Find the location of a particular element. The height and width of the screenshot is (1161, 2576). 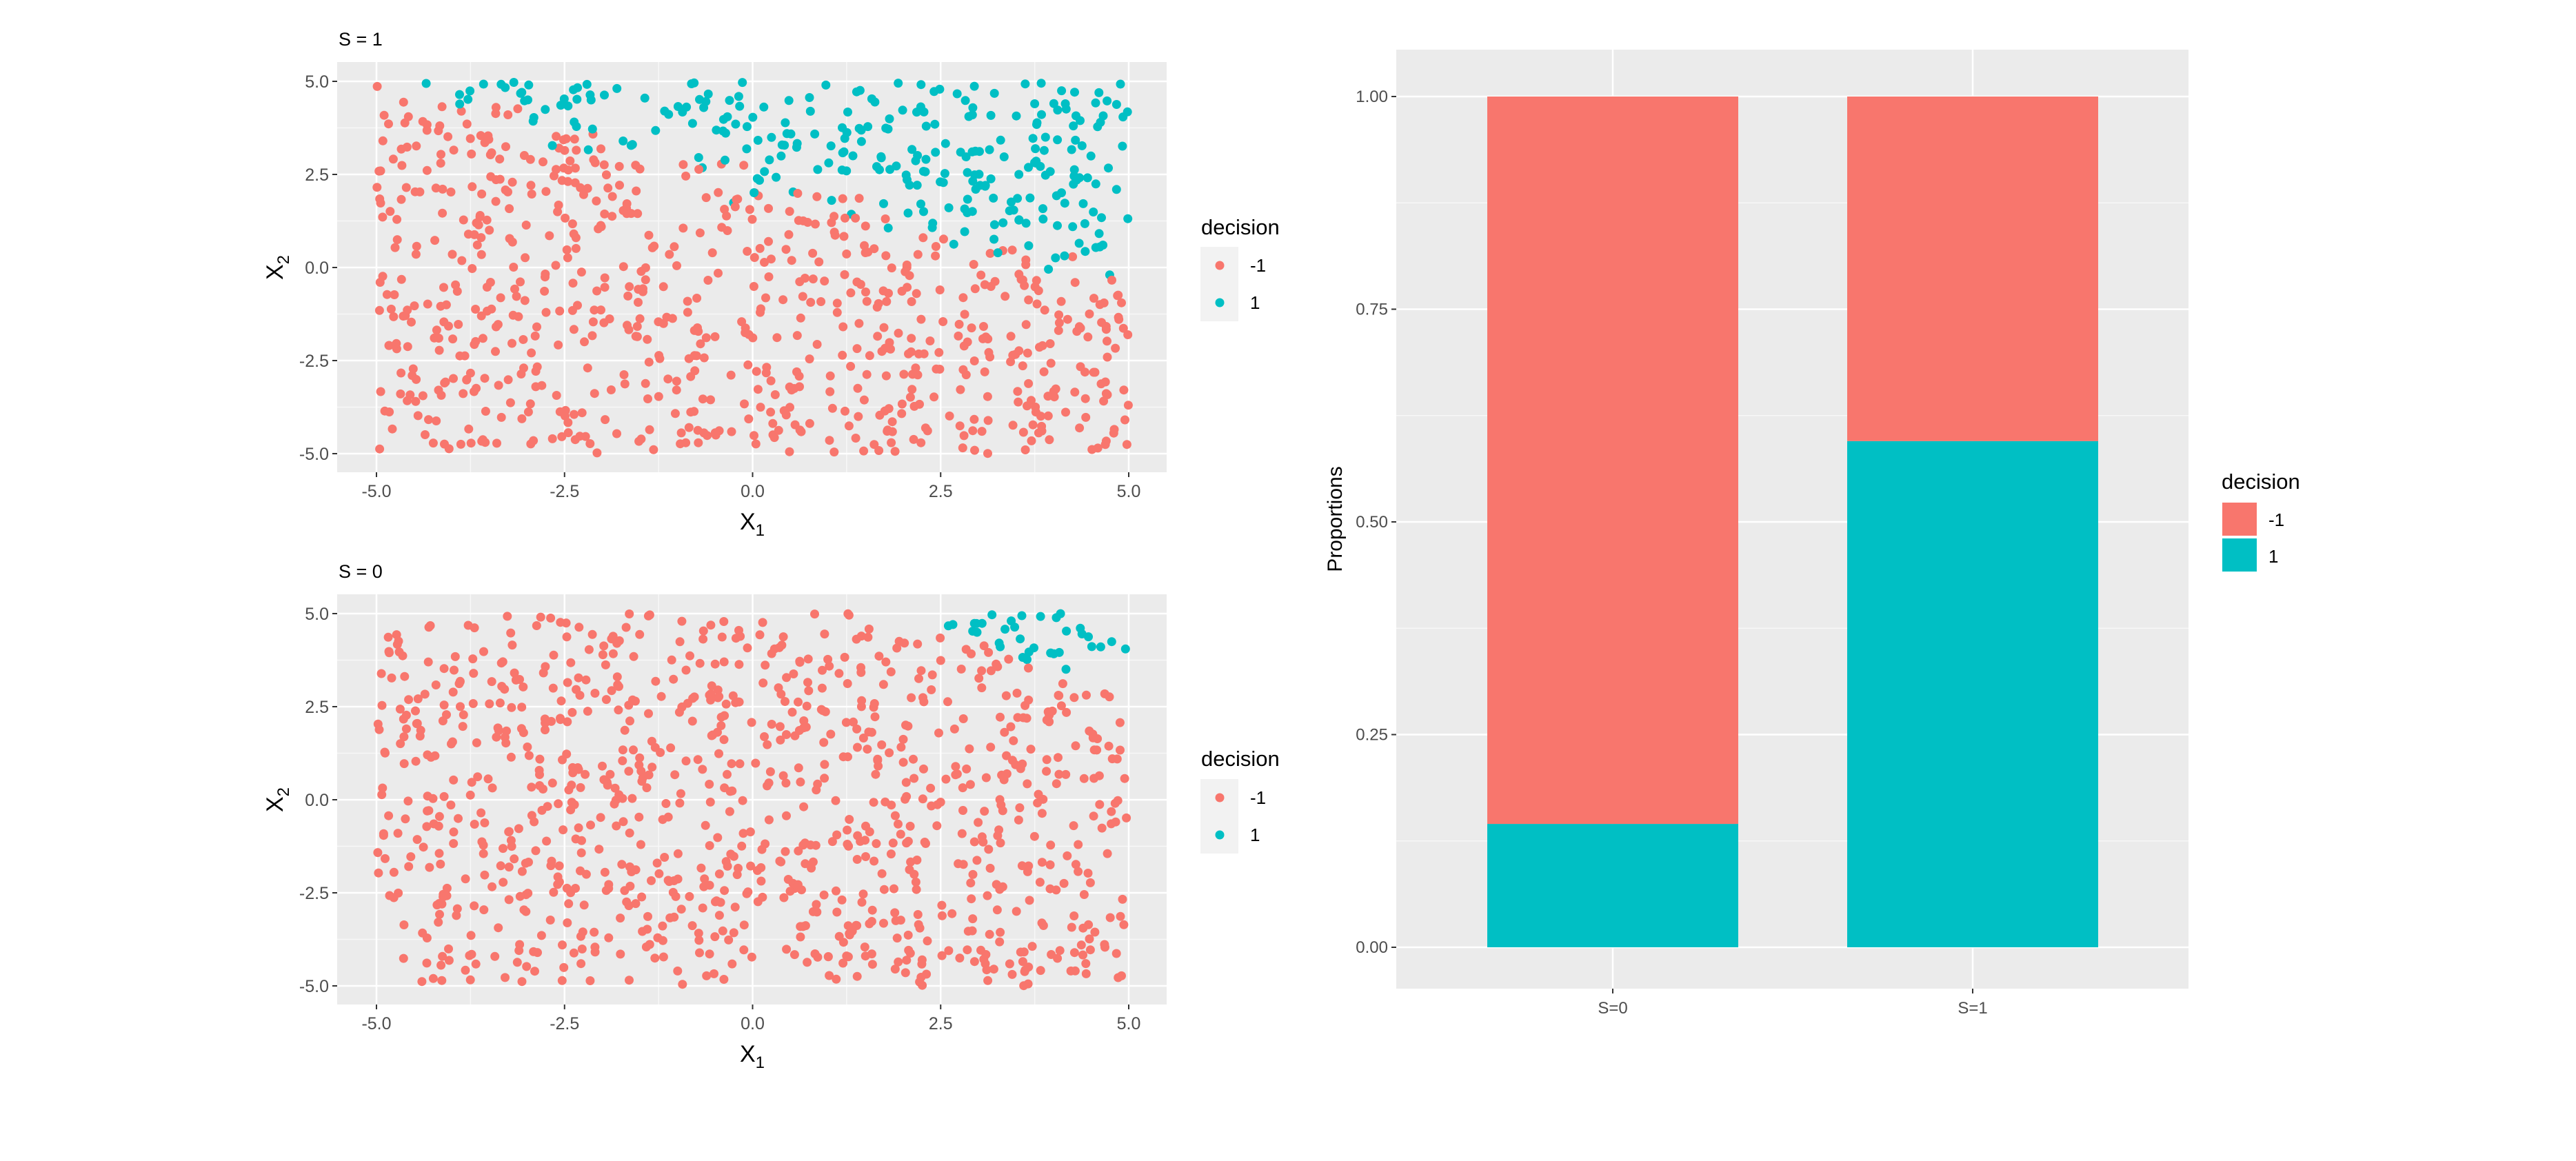

bar-S=1-decision--1 is located at coordinates (1972, 269).